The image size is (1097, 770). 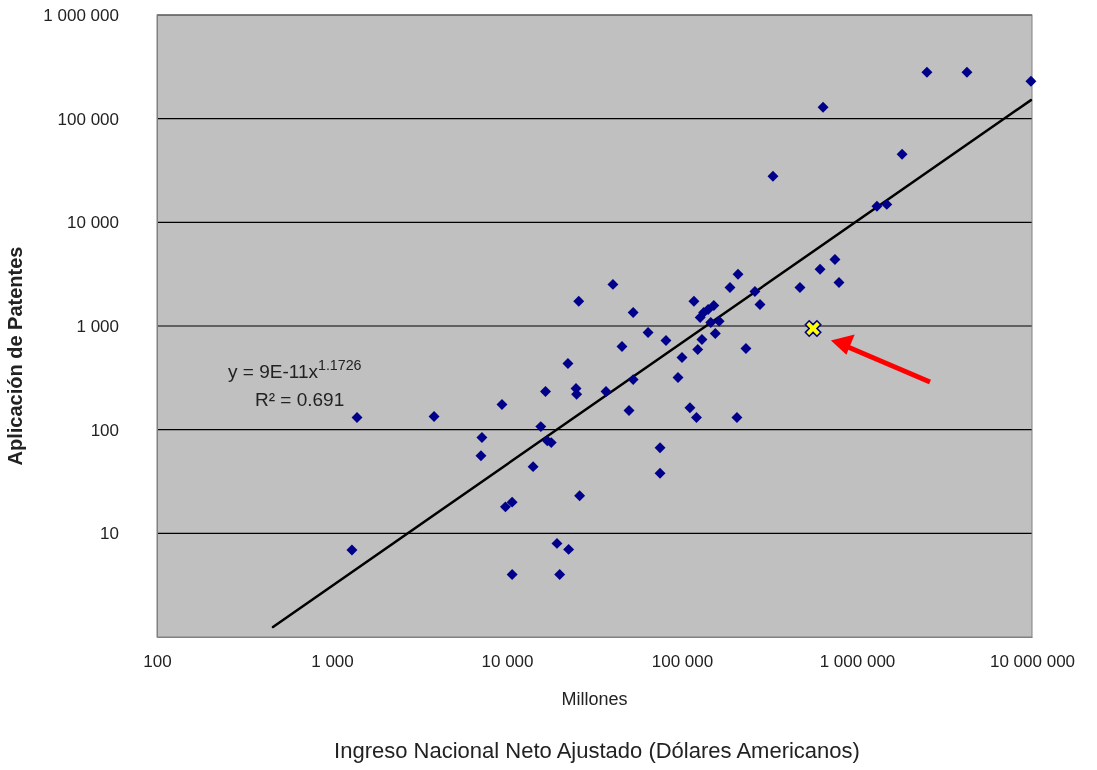 What do you see at coordinates (97, 326) in the screenshot?
I see `y-tick-label: 1 000` at bounding box center [97, 326].